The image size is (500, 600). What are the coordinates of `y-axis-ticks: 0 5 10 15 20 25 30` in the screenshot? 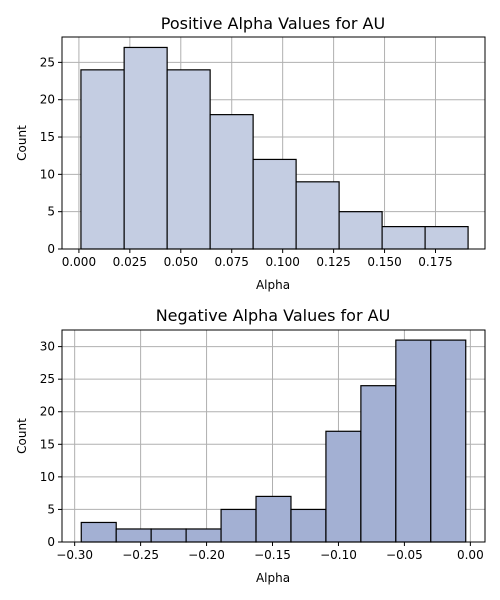 It's located at (51, 444).